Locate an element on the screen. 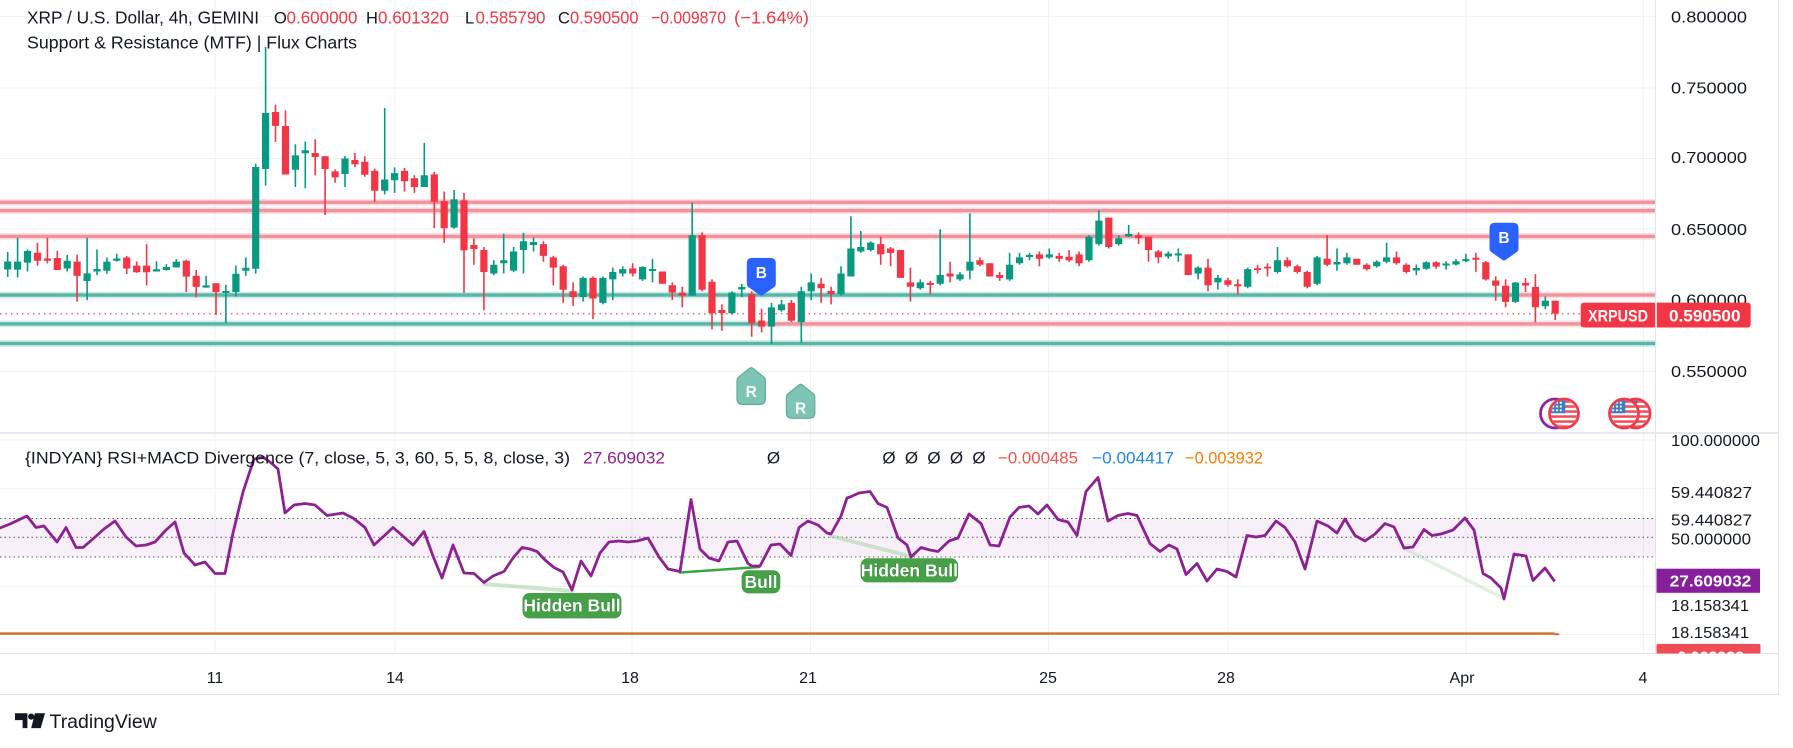  svg-text: 0.750000 is located at coordinates (1709, 89).